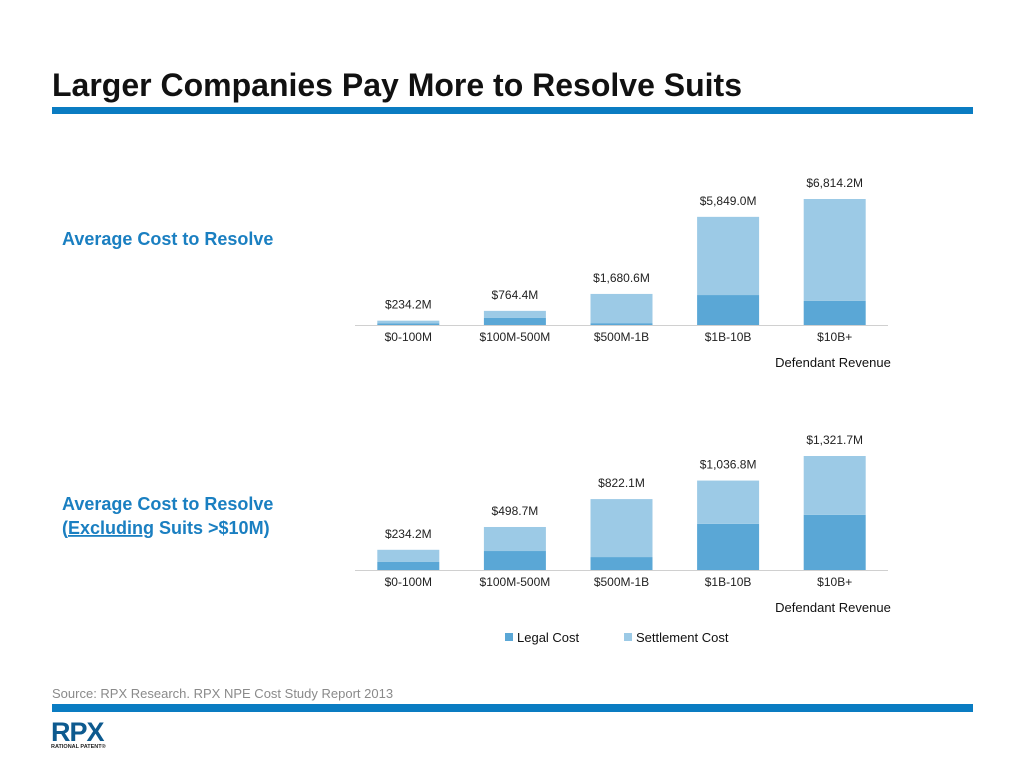 The height and width of the screenshot is (768, 1024). I want to click on value-label: $1,036.8M, so click(728, 465).